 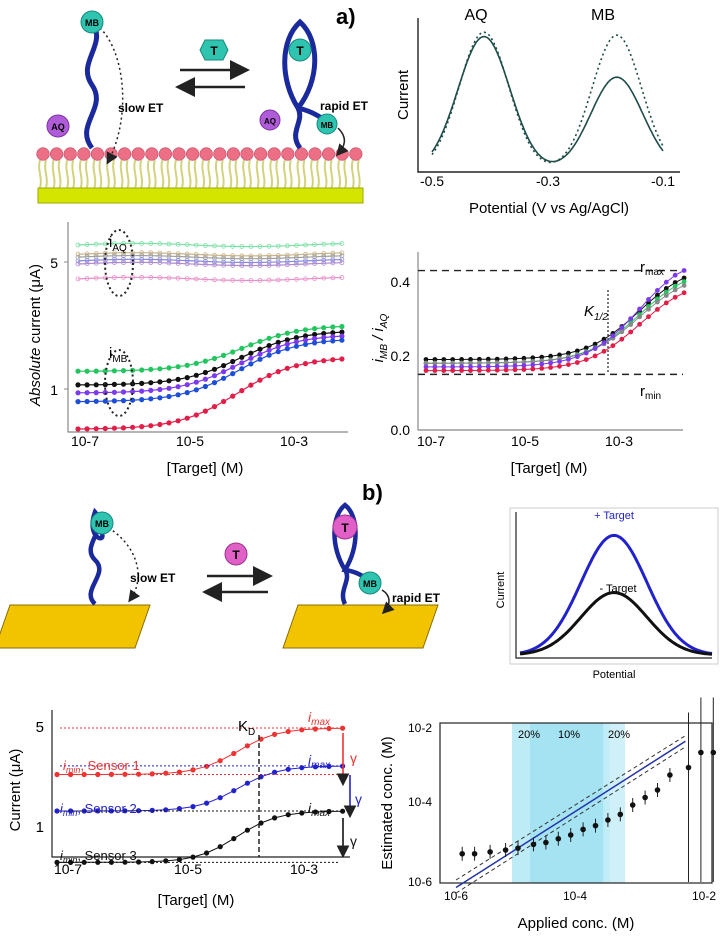 What do you see at coordinates (107, 93) in the screenshot?
I see `slow-et-arrow` at bounding box center [107, 93].